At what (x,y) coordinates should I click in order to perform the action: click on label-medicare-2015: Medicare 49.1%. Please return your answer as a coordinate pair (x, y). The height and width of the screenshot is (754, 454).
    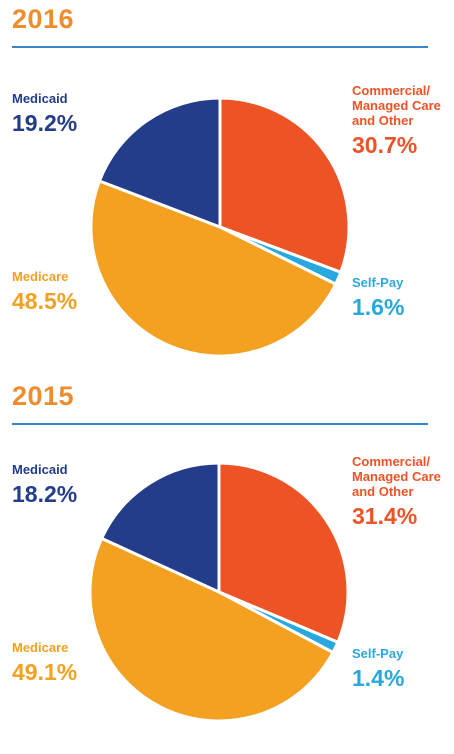
    Looking at the image, I should click on (45, 662).